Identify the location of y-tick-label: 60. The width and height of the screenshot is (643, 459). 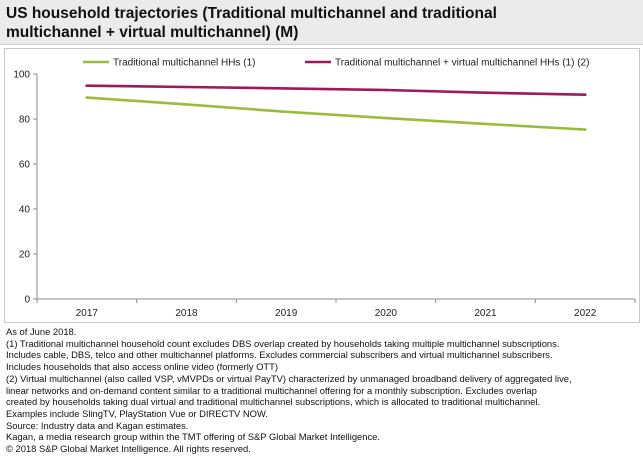
(25, 165).